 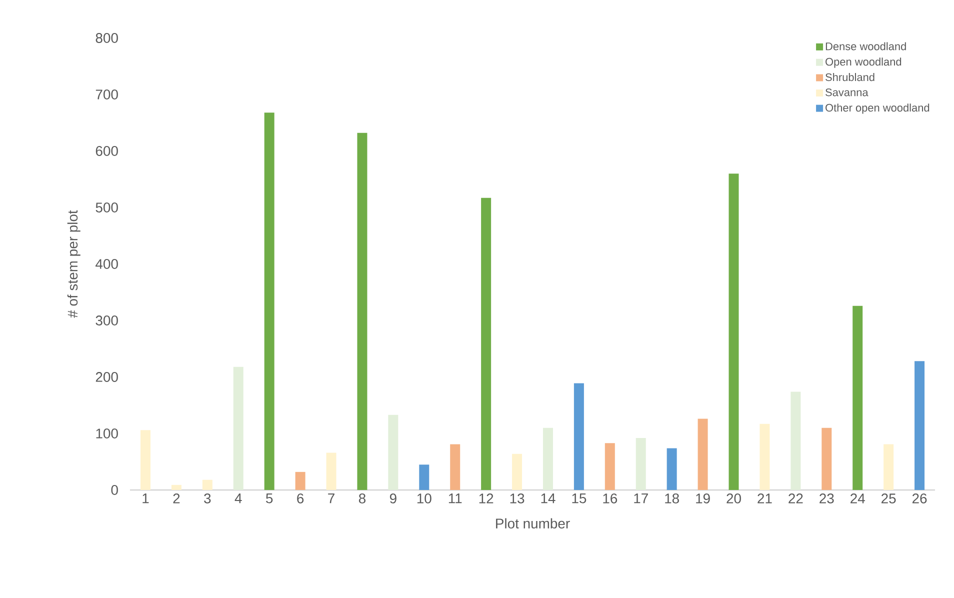 What do you see at coordinates (641, 499) in the screenshot?
I see `x-tick-label: 17` at bounding box center [641, 499].